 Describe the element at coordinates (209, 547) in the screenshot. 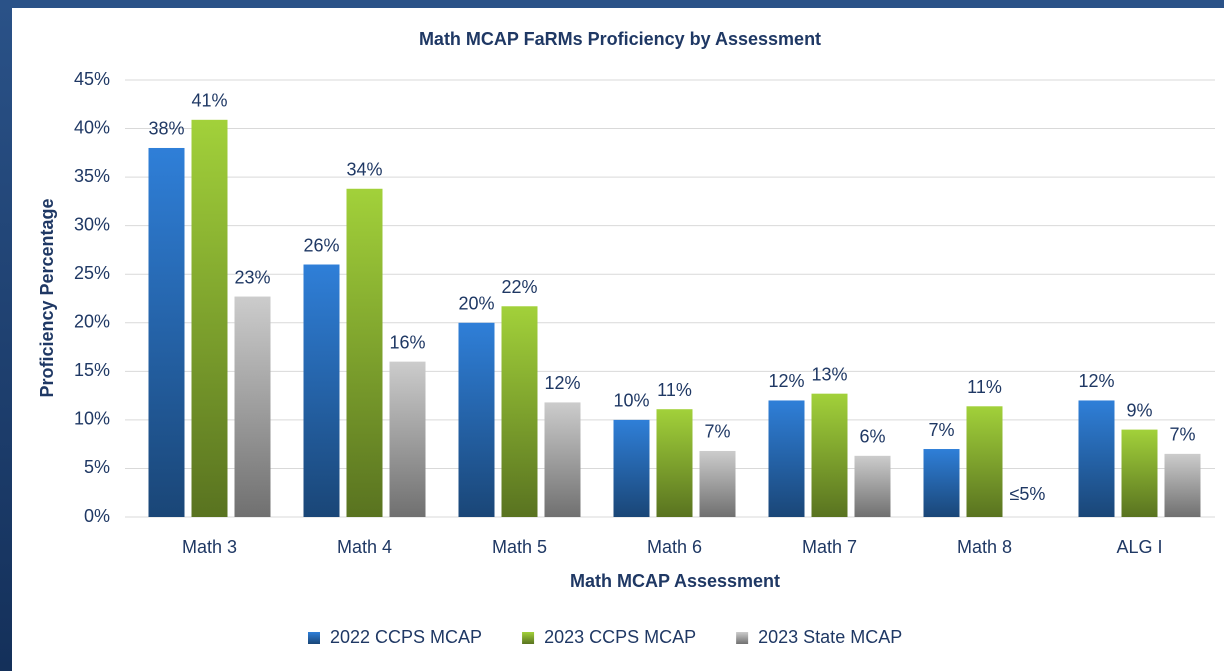

I see `x-tick-label: Math 3` at that location.